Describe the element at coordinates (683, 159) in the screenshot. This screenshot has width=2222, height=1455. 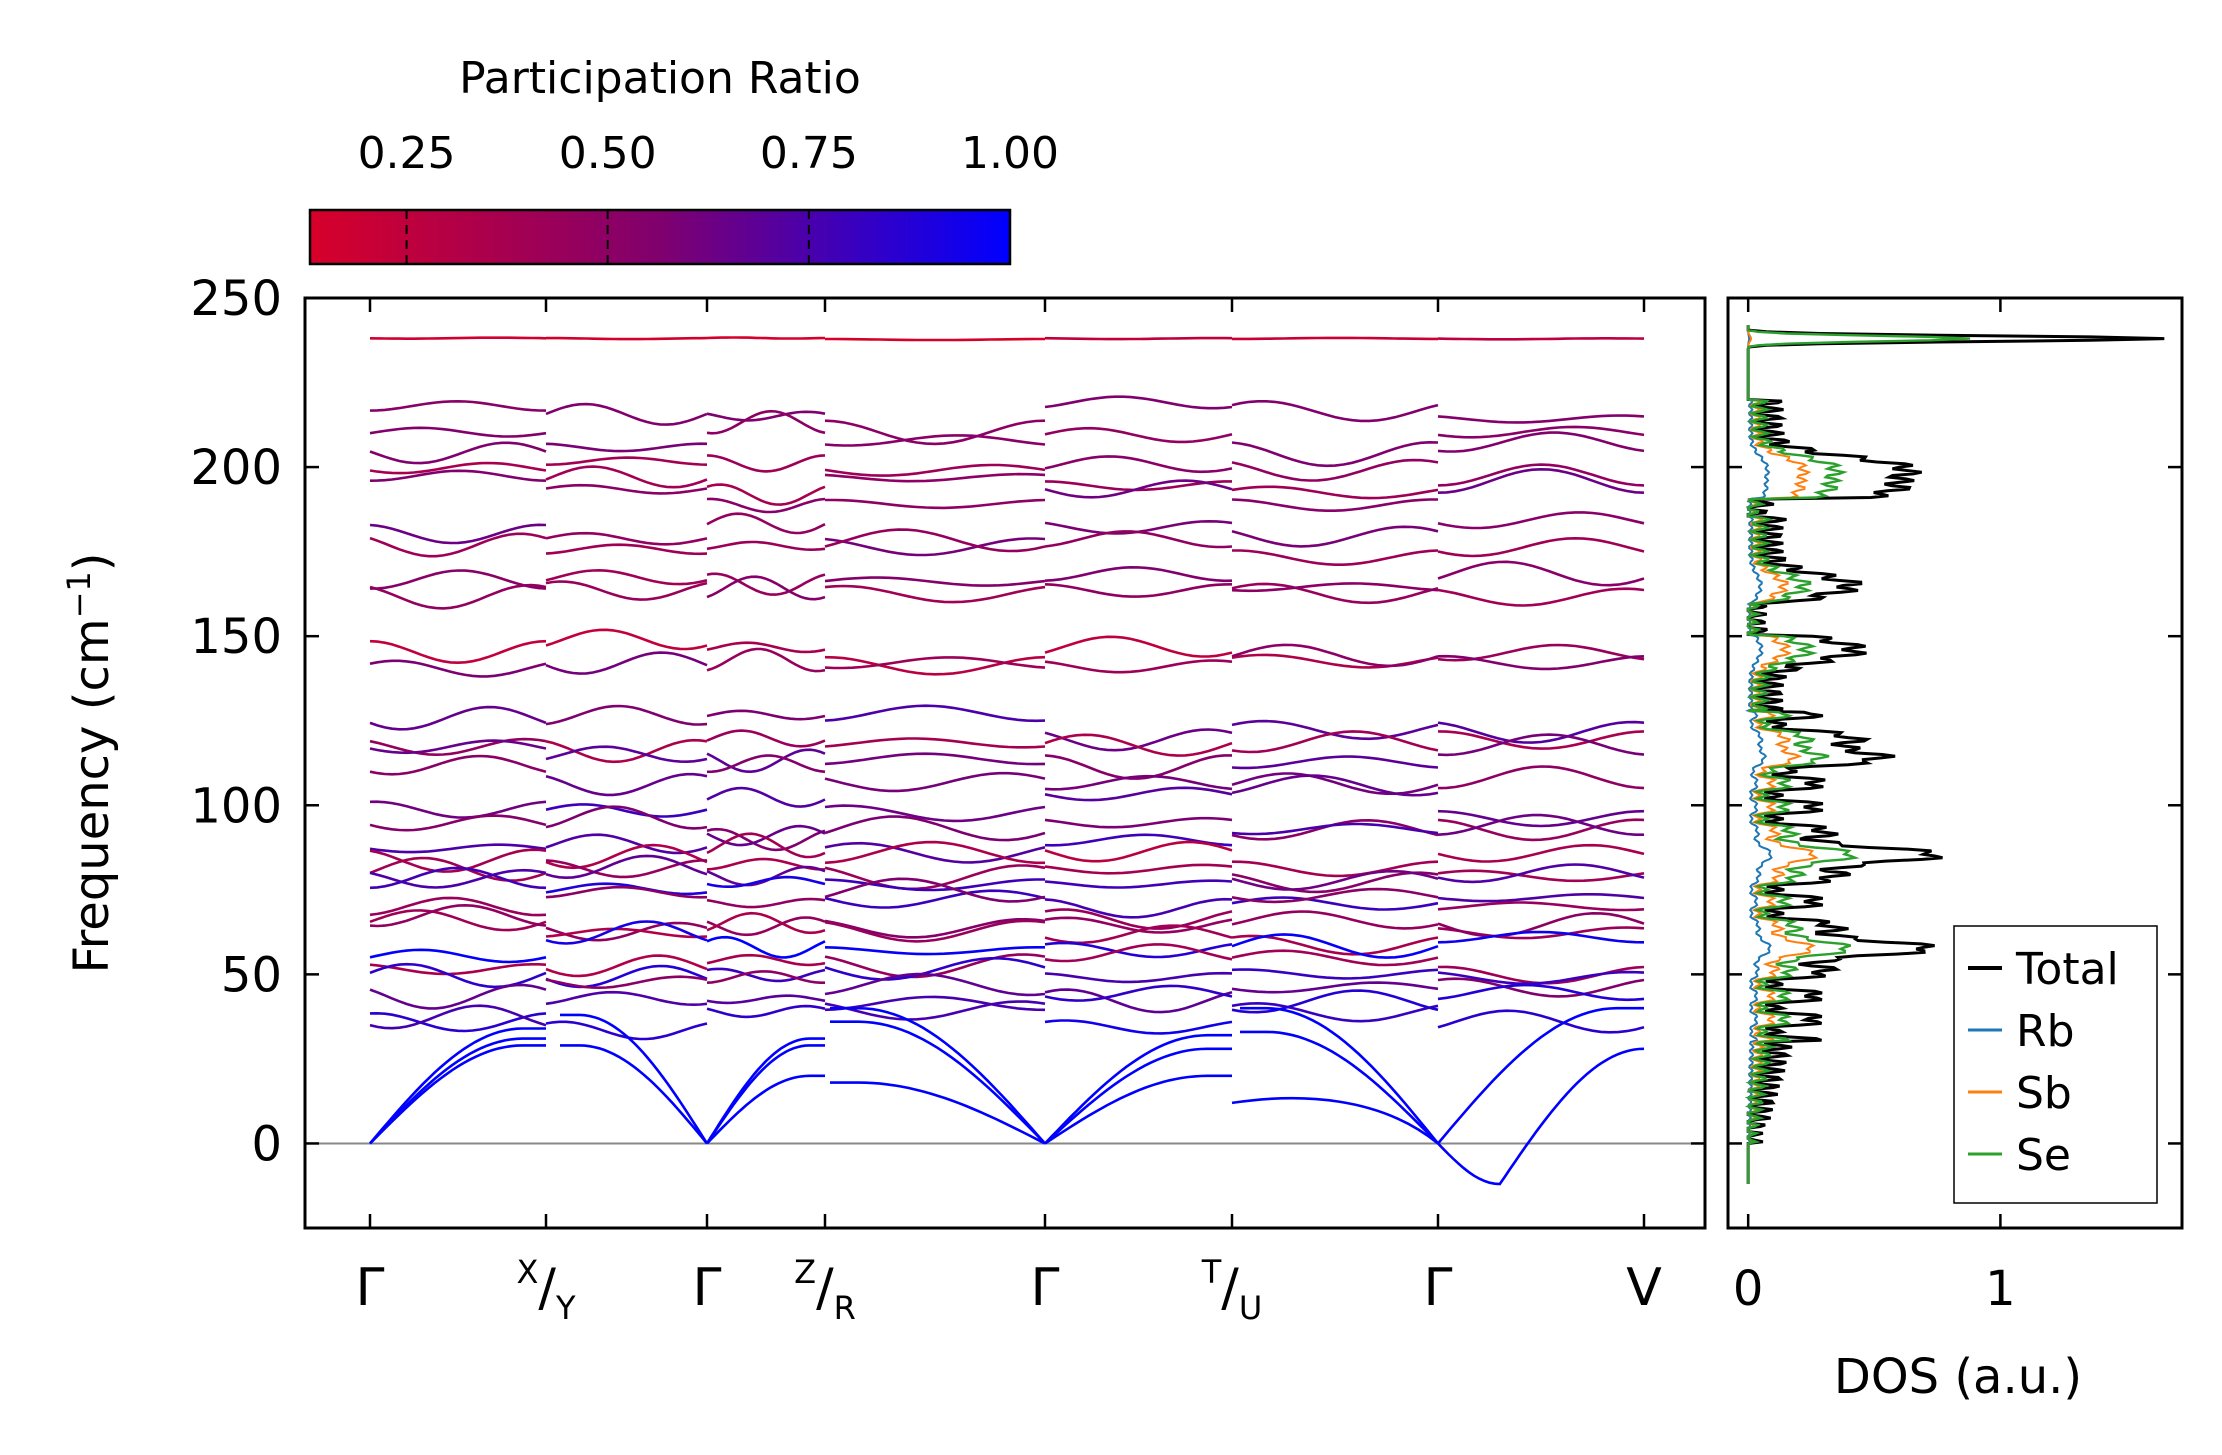
I see `colorbar: Participation Ratio 0.25 0.50 0.75 1.00` at that location.